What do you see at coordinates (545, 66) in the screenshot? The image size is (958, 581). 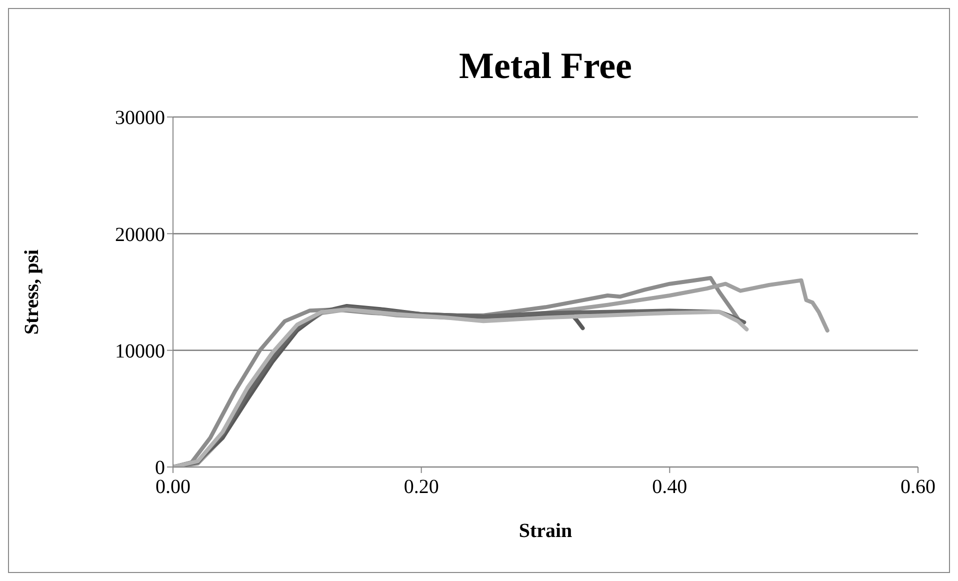 I see `chart-title: Metal Free` at bounding box center [545, 66].